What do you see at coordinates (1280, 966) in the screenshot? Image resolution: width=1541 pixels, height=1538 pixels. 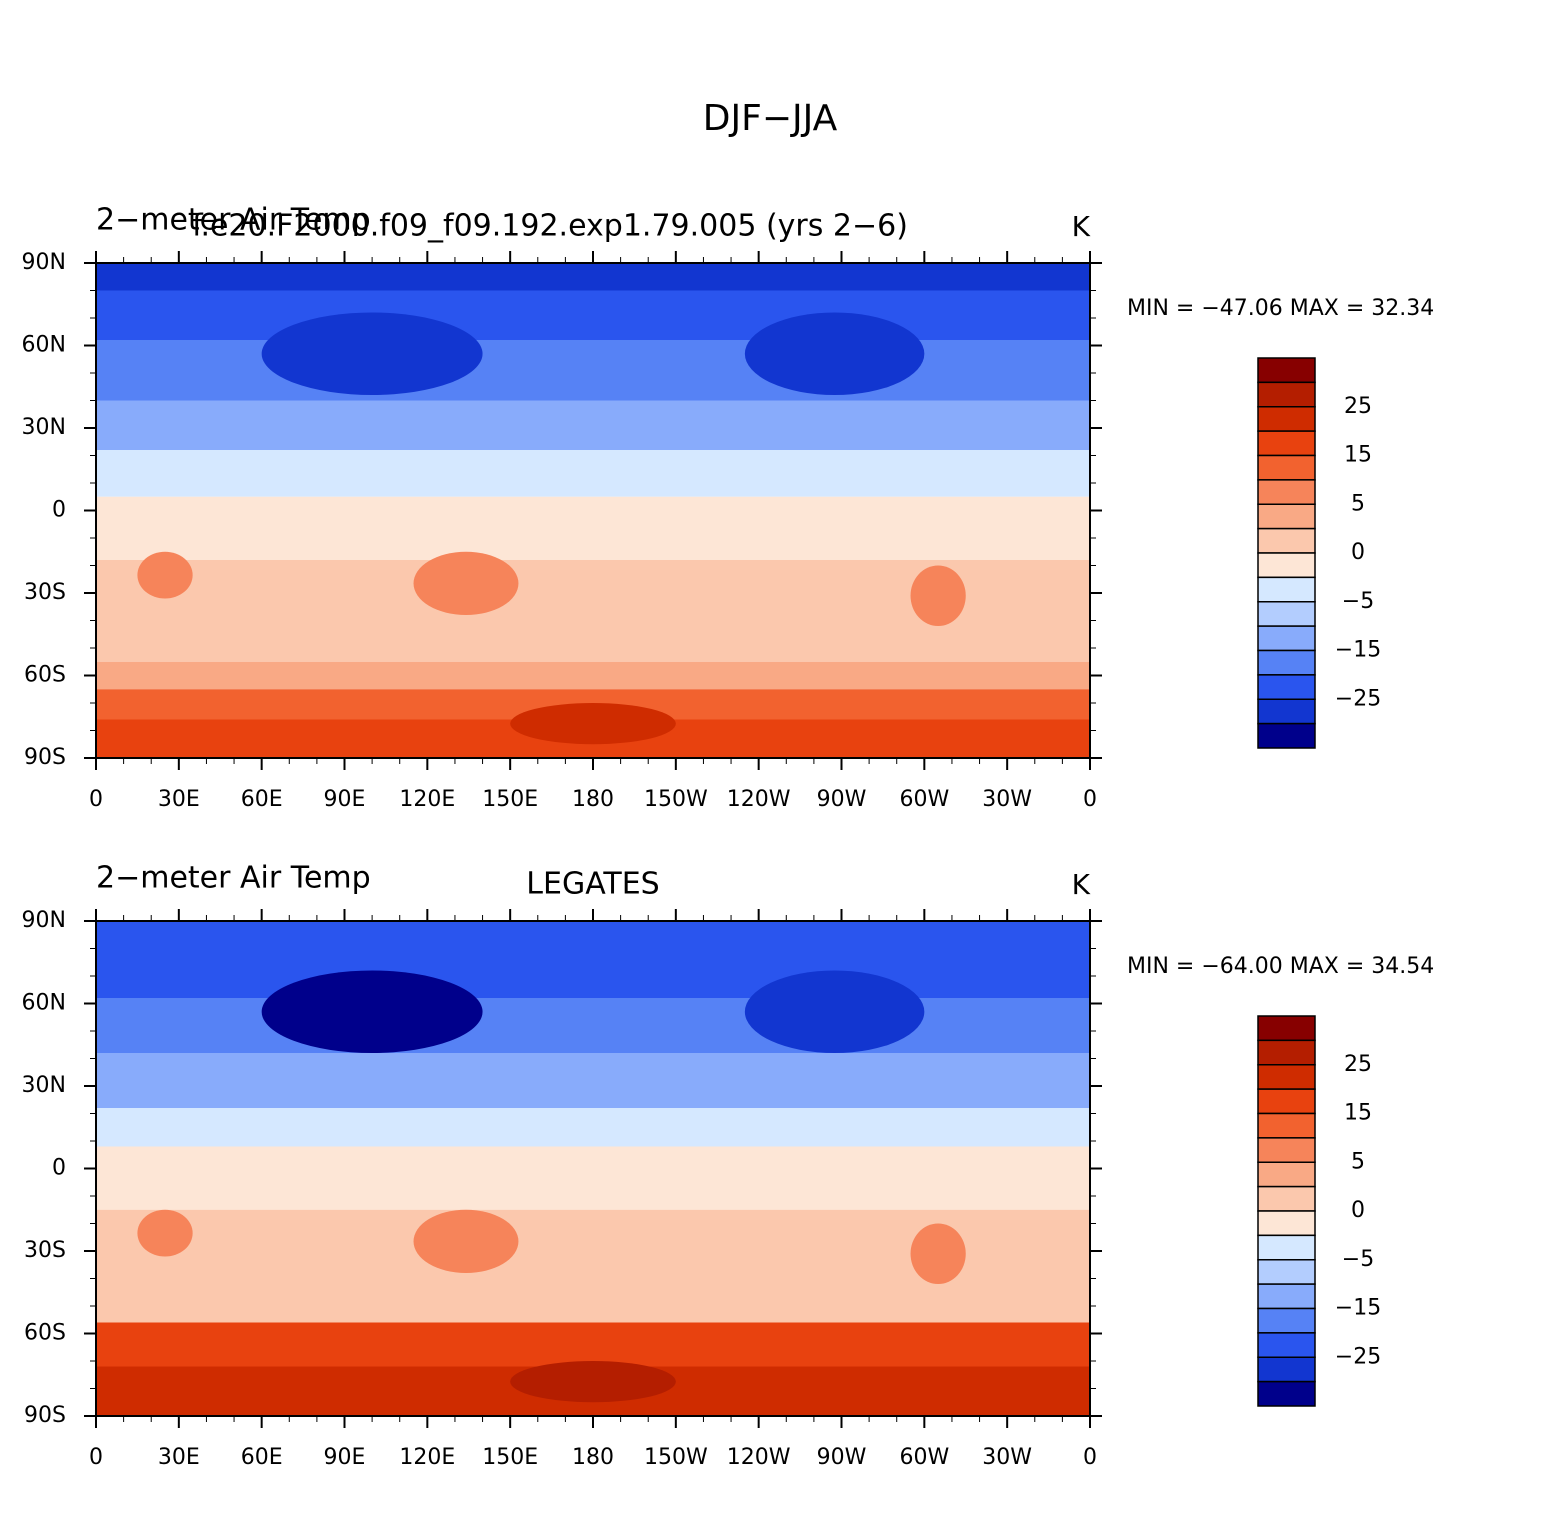 I see `min-max: MIN = −64.00 MAX = 34.54` at bounding box center [1280, 966].